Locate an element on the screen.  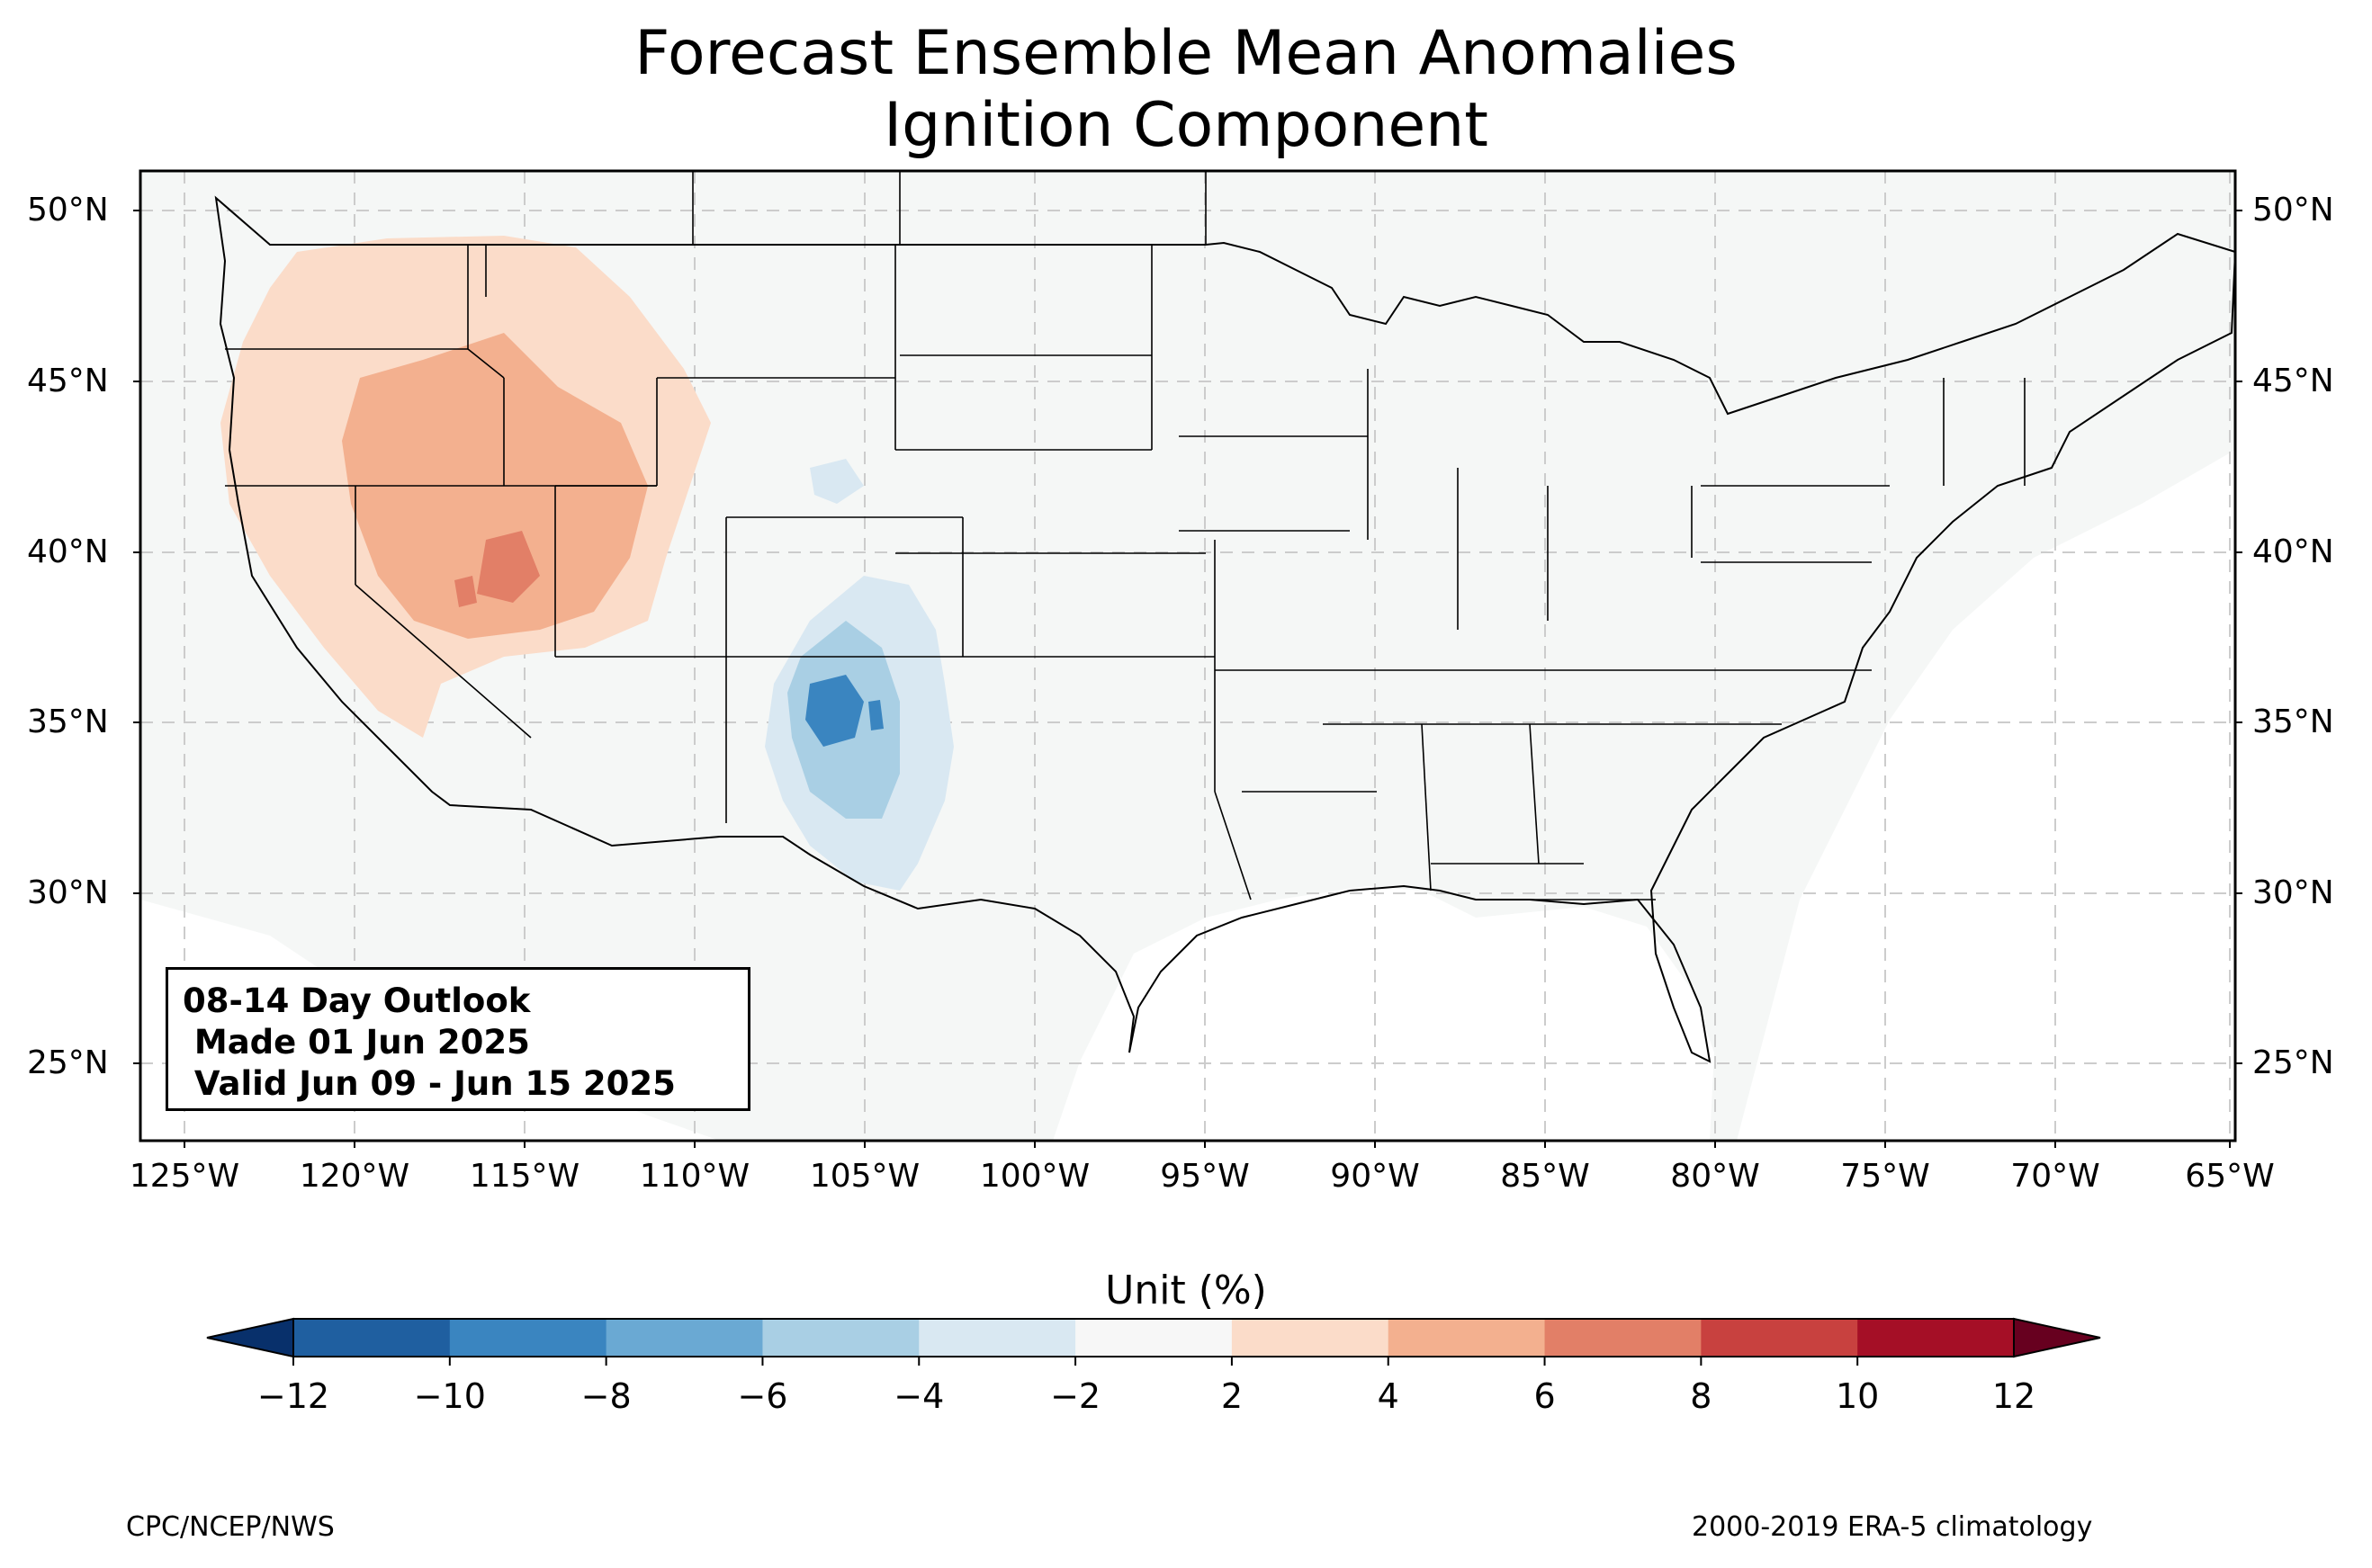
lon-label-65w: 65°W is located at coordinates (2230, 1176).